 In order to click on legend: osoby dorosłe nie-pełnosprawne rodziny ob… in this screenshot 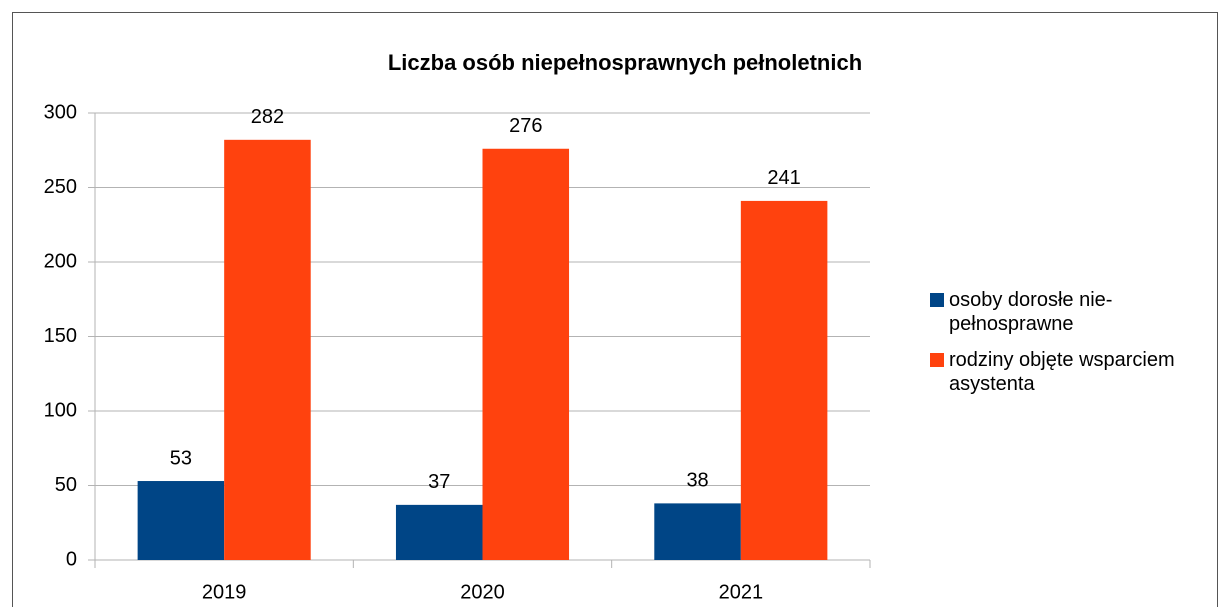, I will do `click(1060, 348)`.